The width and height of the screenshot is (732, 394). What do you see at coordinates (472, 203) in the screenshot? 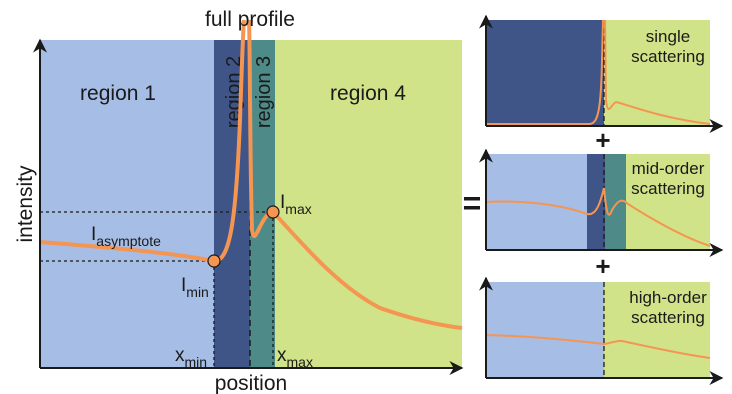
I see `equals-sign: =` at bounding box center [472, 203].